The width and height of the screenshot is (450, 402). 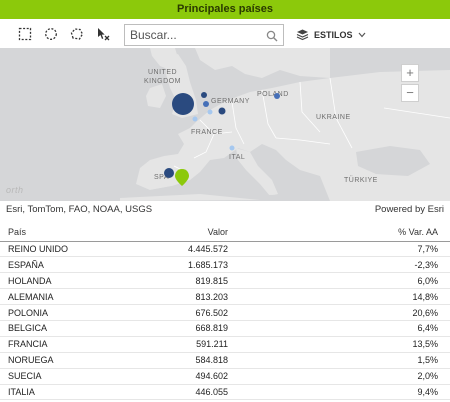 What do you see at coordinates (274, 392) in the screenshot?
I see `cell-valor: 446.055` at bounding box center [274, 392].